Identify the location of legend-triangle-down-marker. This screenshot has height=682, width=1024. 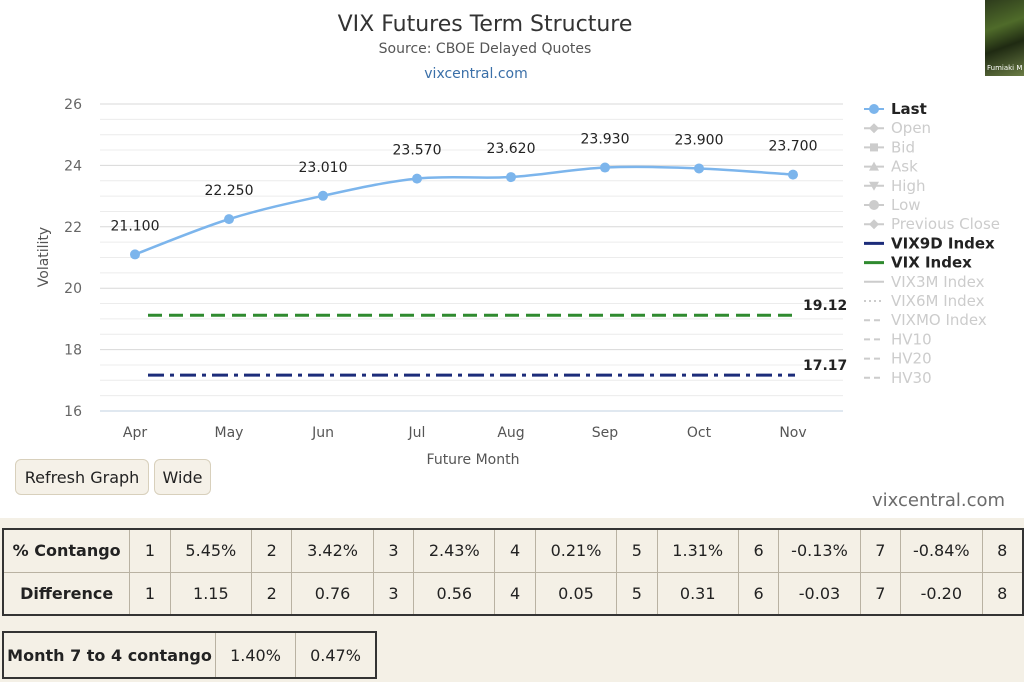
(874, 186).